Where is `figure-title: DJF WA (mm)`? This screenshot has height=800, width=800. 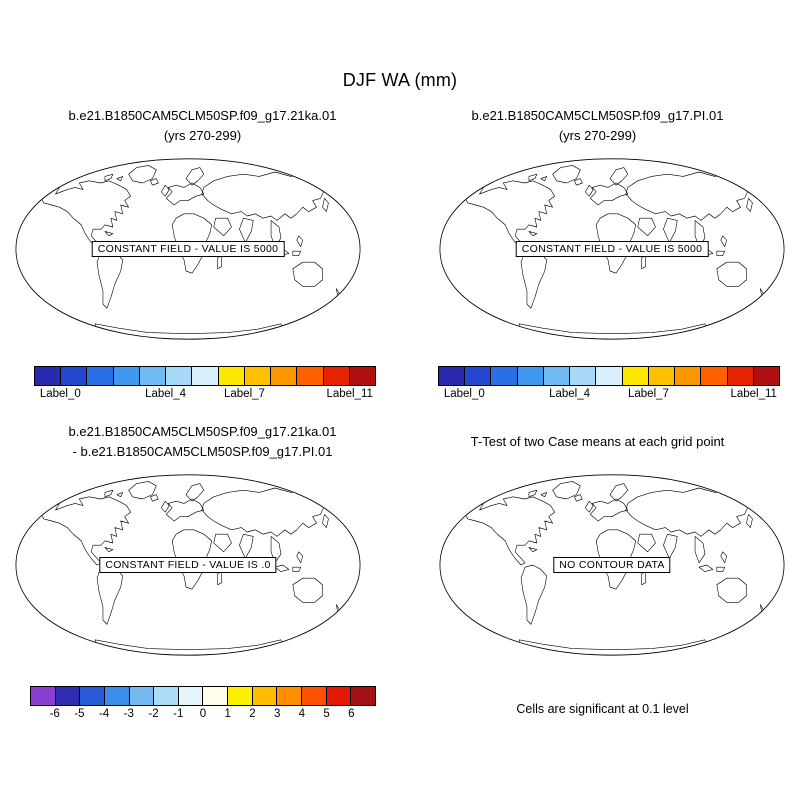 figure-title: DJF WA (mm) is located at coordinates (400, 80).